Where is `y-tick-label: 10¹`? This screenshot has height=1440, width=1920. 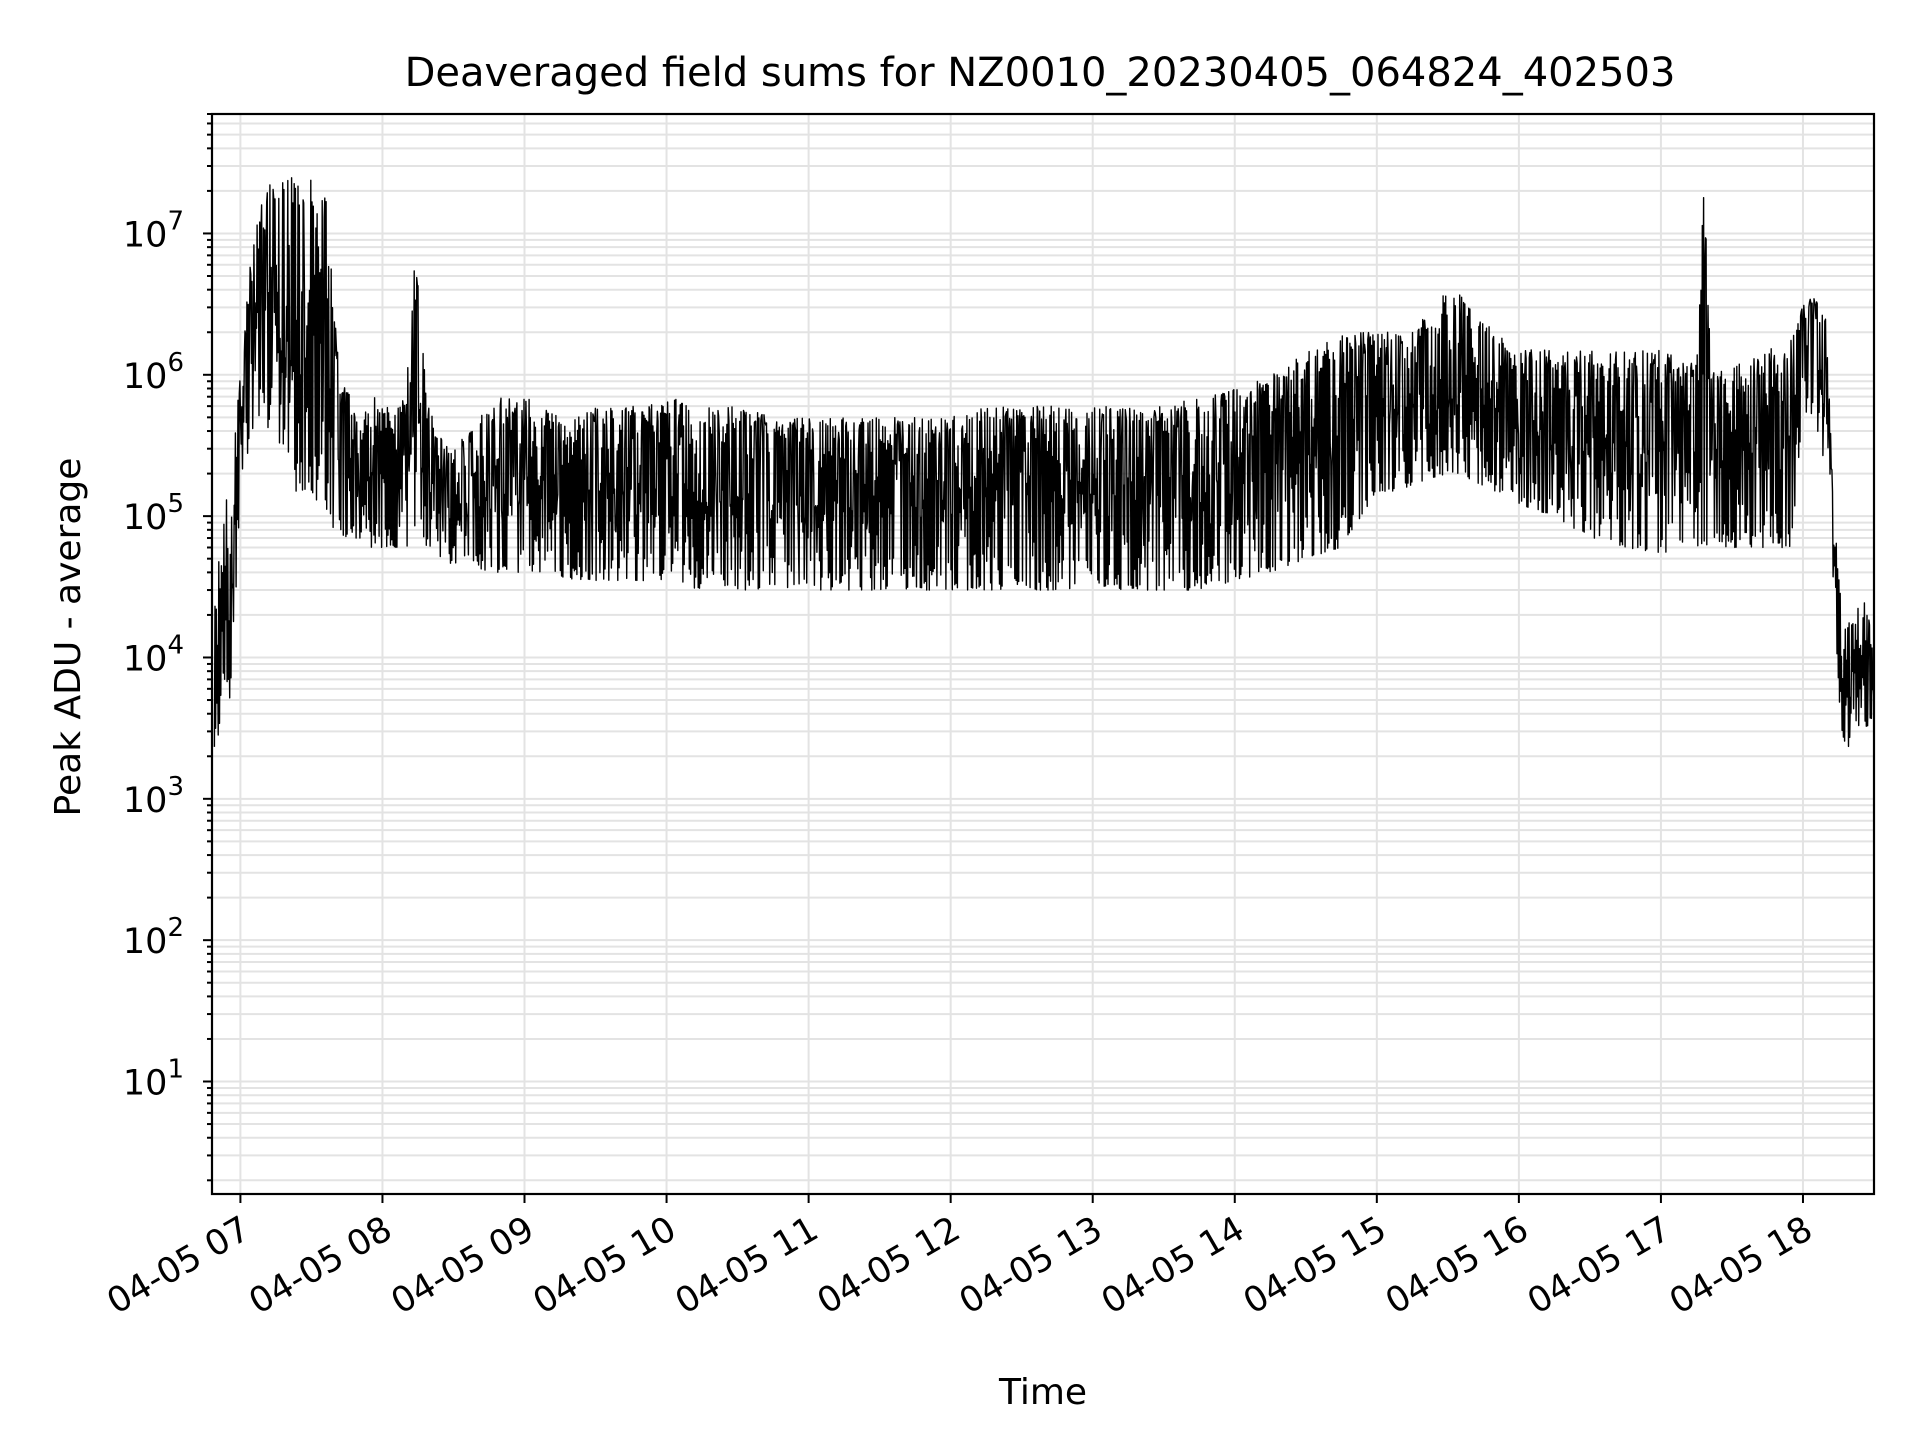
y-tick-label: 10¹ is located at coordinates (153, 1079).